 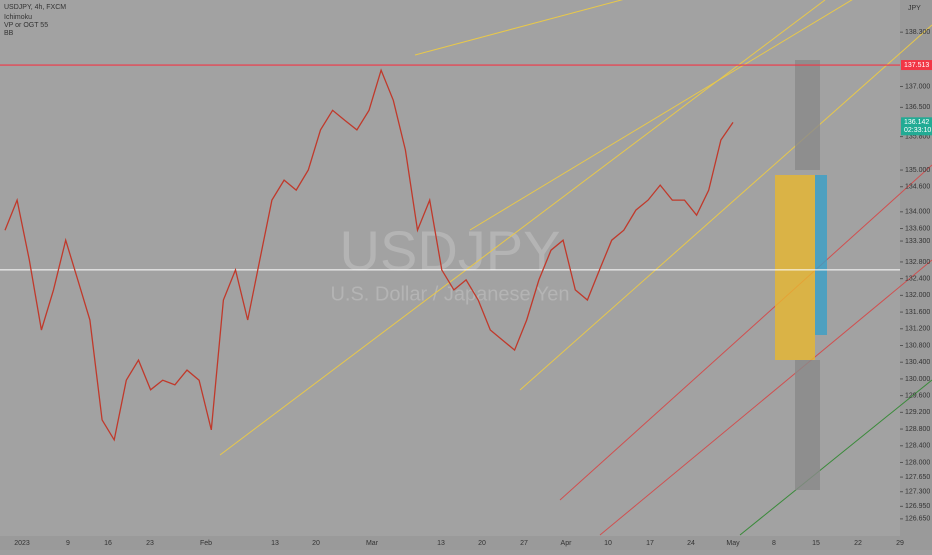 I want to click on y-tick-label: 138.300, so click(x=917, y=32).